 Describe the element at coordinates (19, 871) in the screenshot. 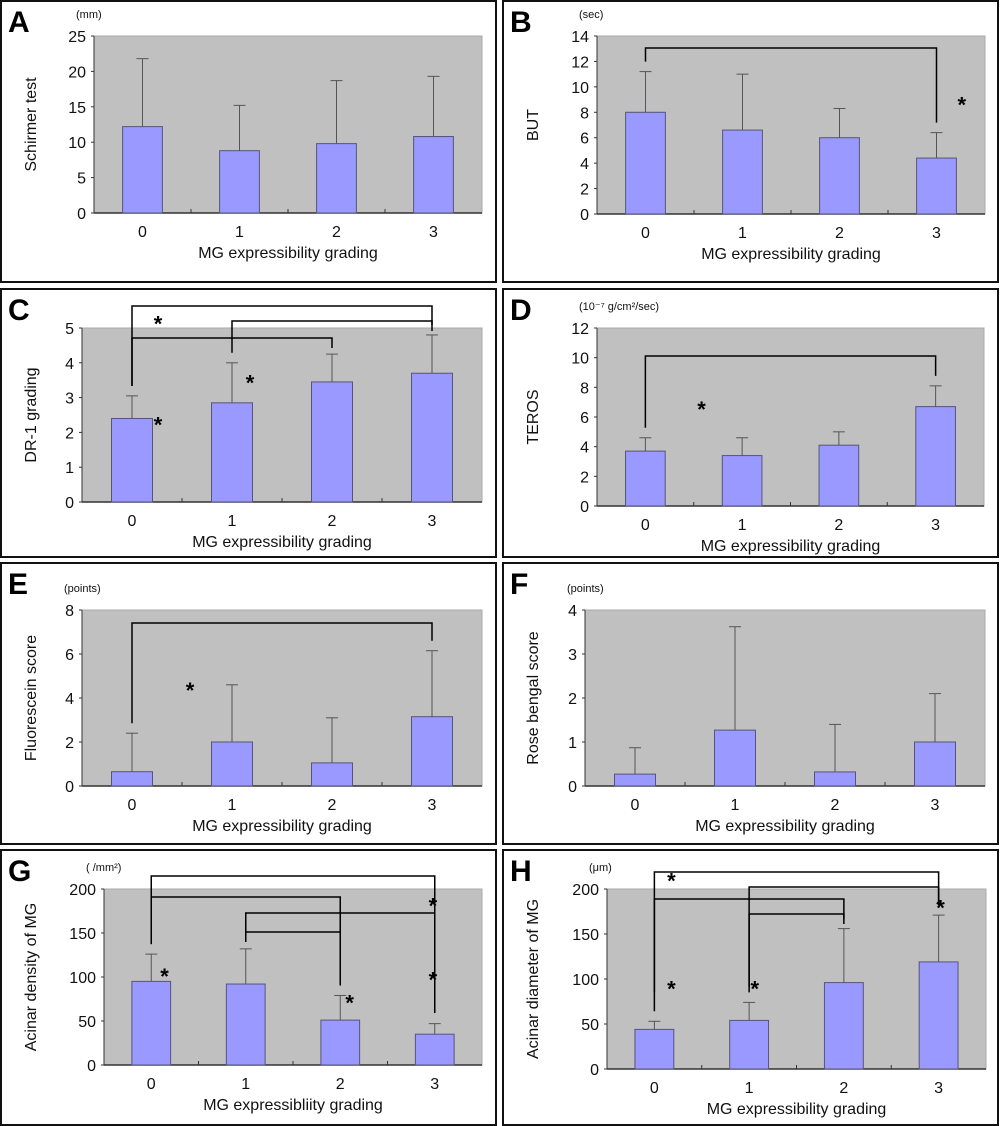

I see `panel-letter: G` at that location.